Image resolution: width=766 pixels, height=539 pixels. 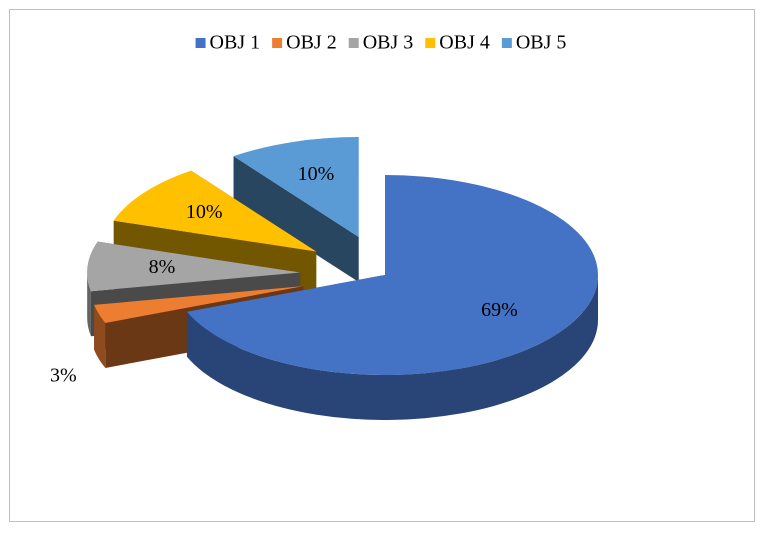 I want to click on legend: OBJ 1 OBJ 2 OBJ 3 OBJ 4 OBJ 5, so click(x=381, y=43).